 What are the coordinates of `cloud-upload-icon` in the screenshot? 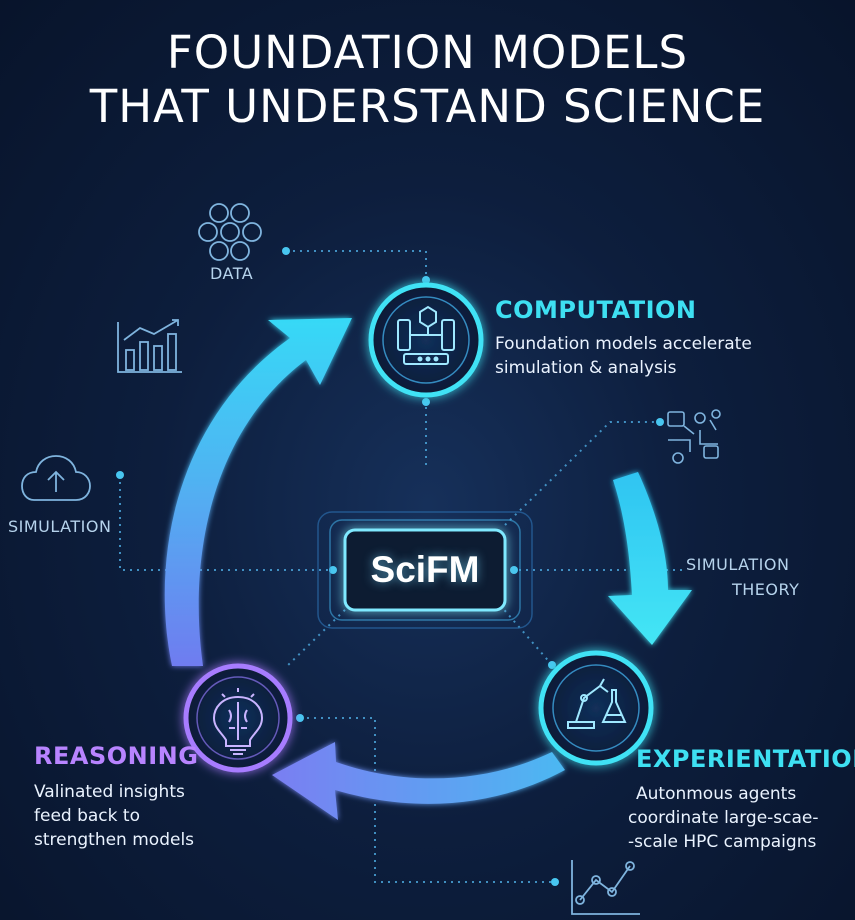 It's located at (56, 478).